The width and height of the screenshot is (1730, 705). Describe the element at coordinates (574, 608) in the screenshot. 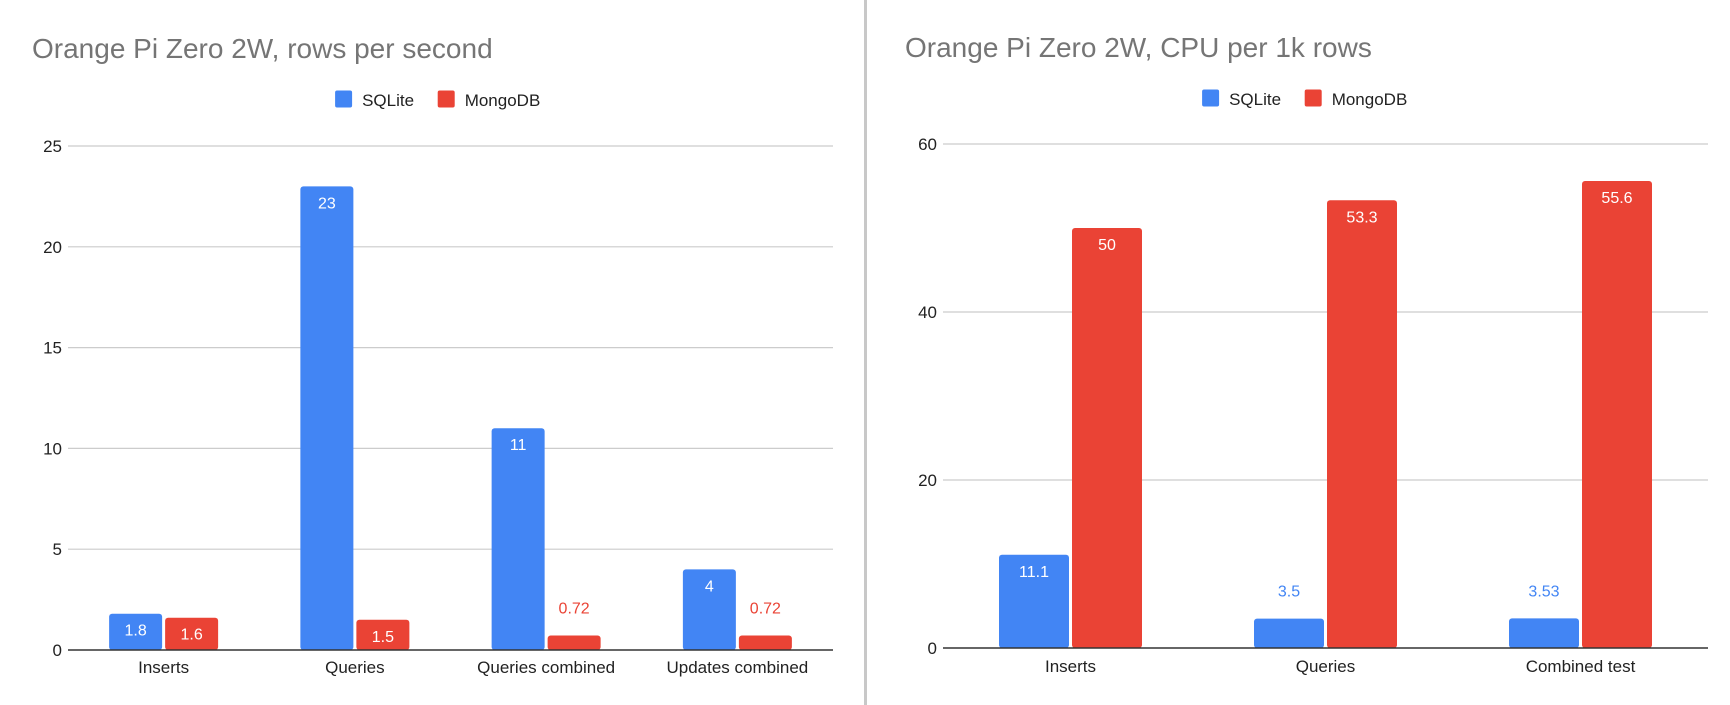

I see `data-label-mongodb-queries-combined: 0.72` at that location.